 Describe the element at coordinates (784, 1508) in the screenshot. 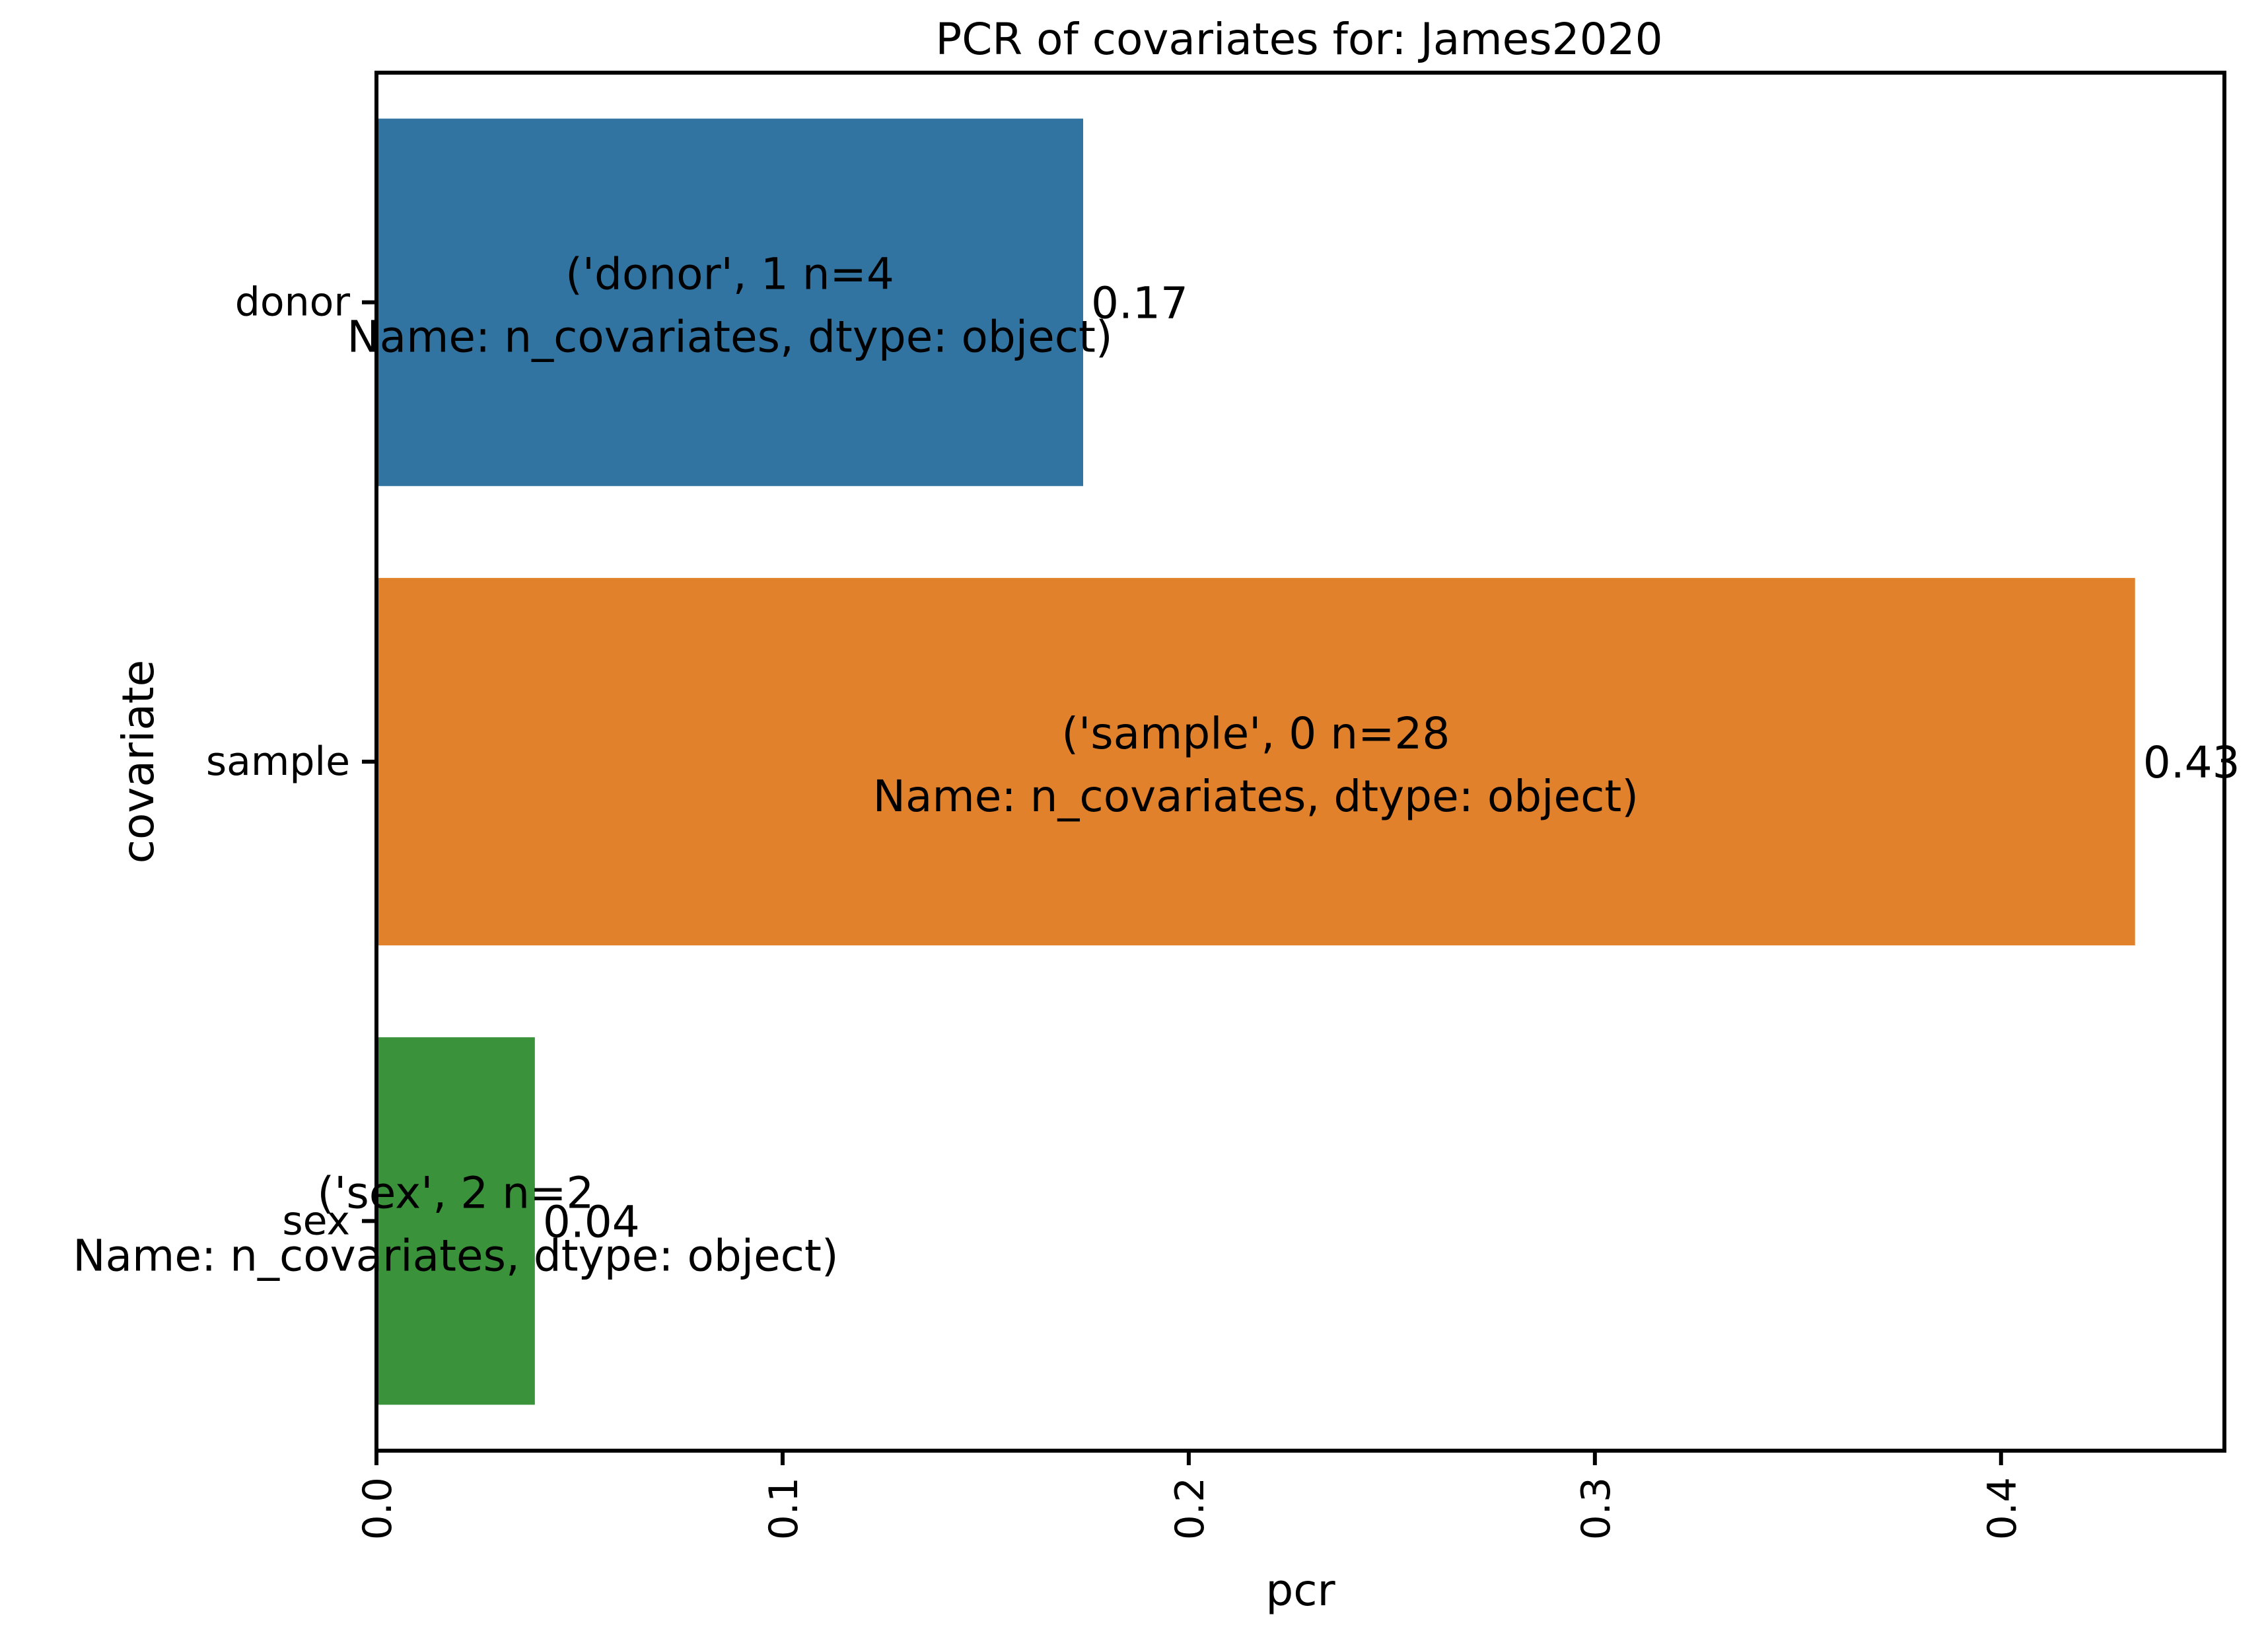

I see `x-tick-label-0.1: 0.1` at that location.